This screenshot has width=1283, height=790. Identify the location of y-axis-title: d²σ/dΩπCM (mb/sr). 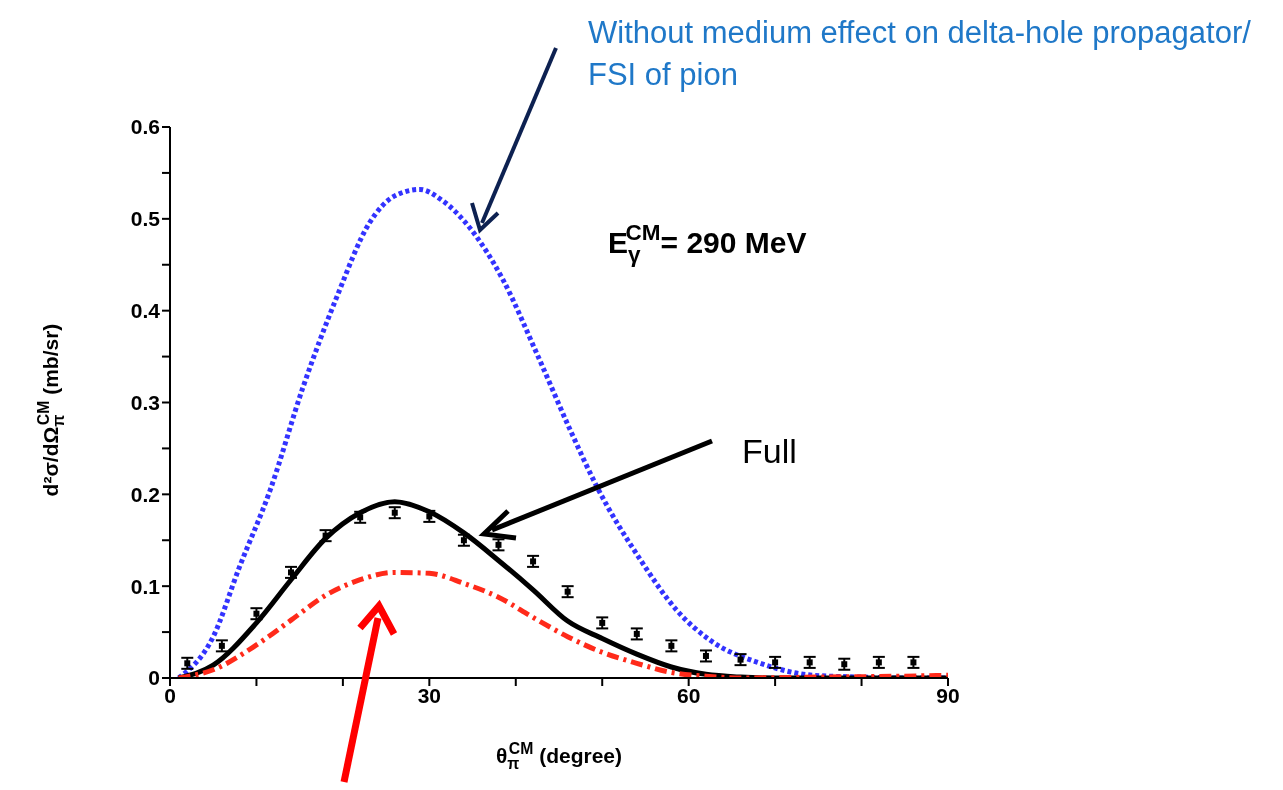
(51, 410).